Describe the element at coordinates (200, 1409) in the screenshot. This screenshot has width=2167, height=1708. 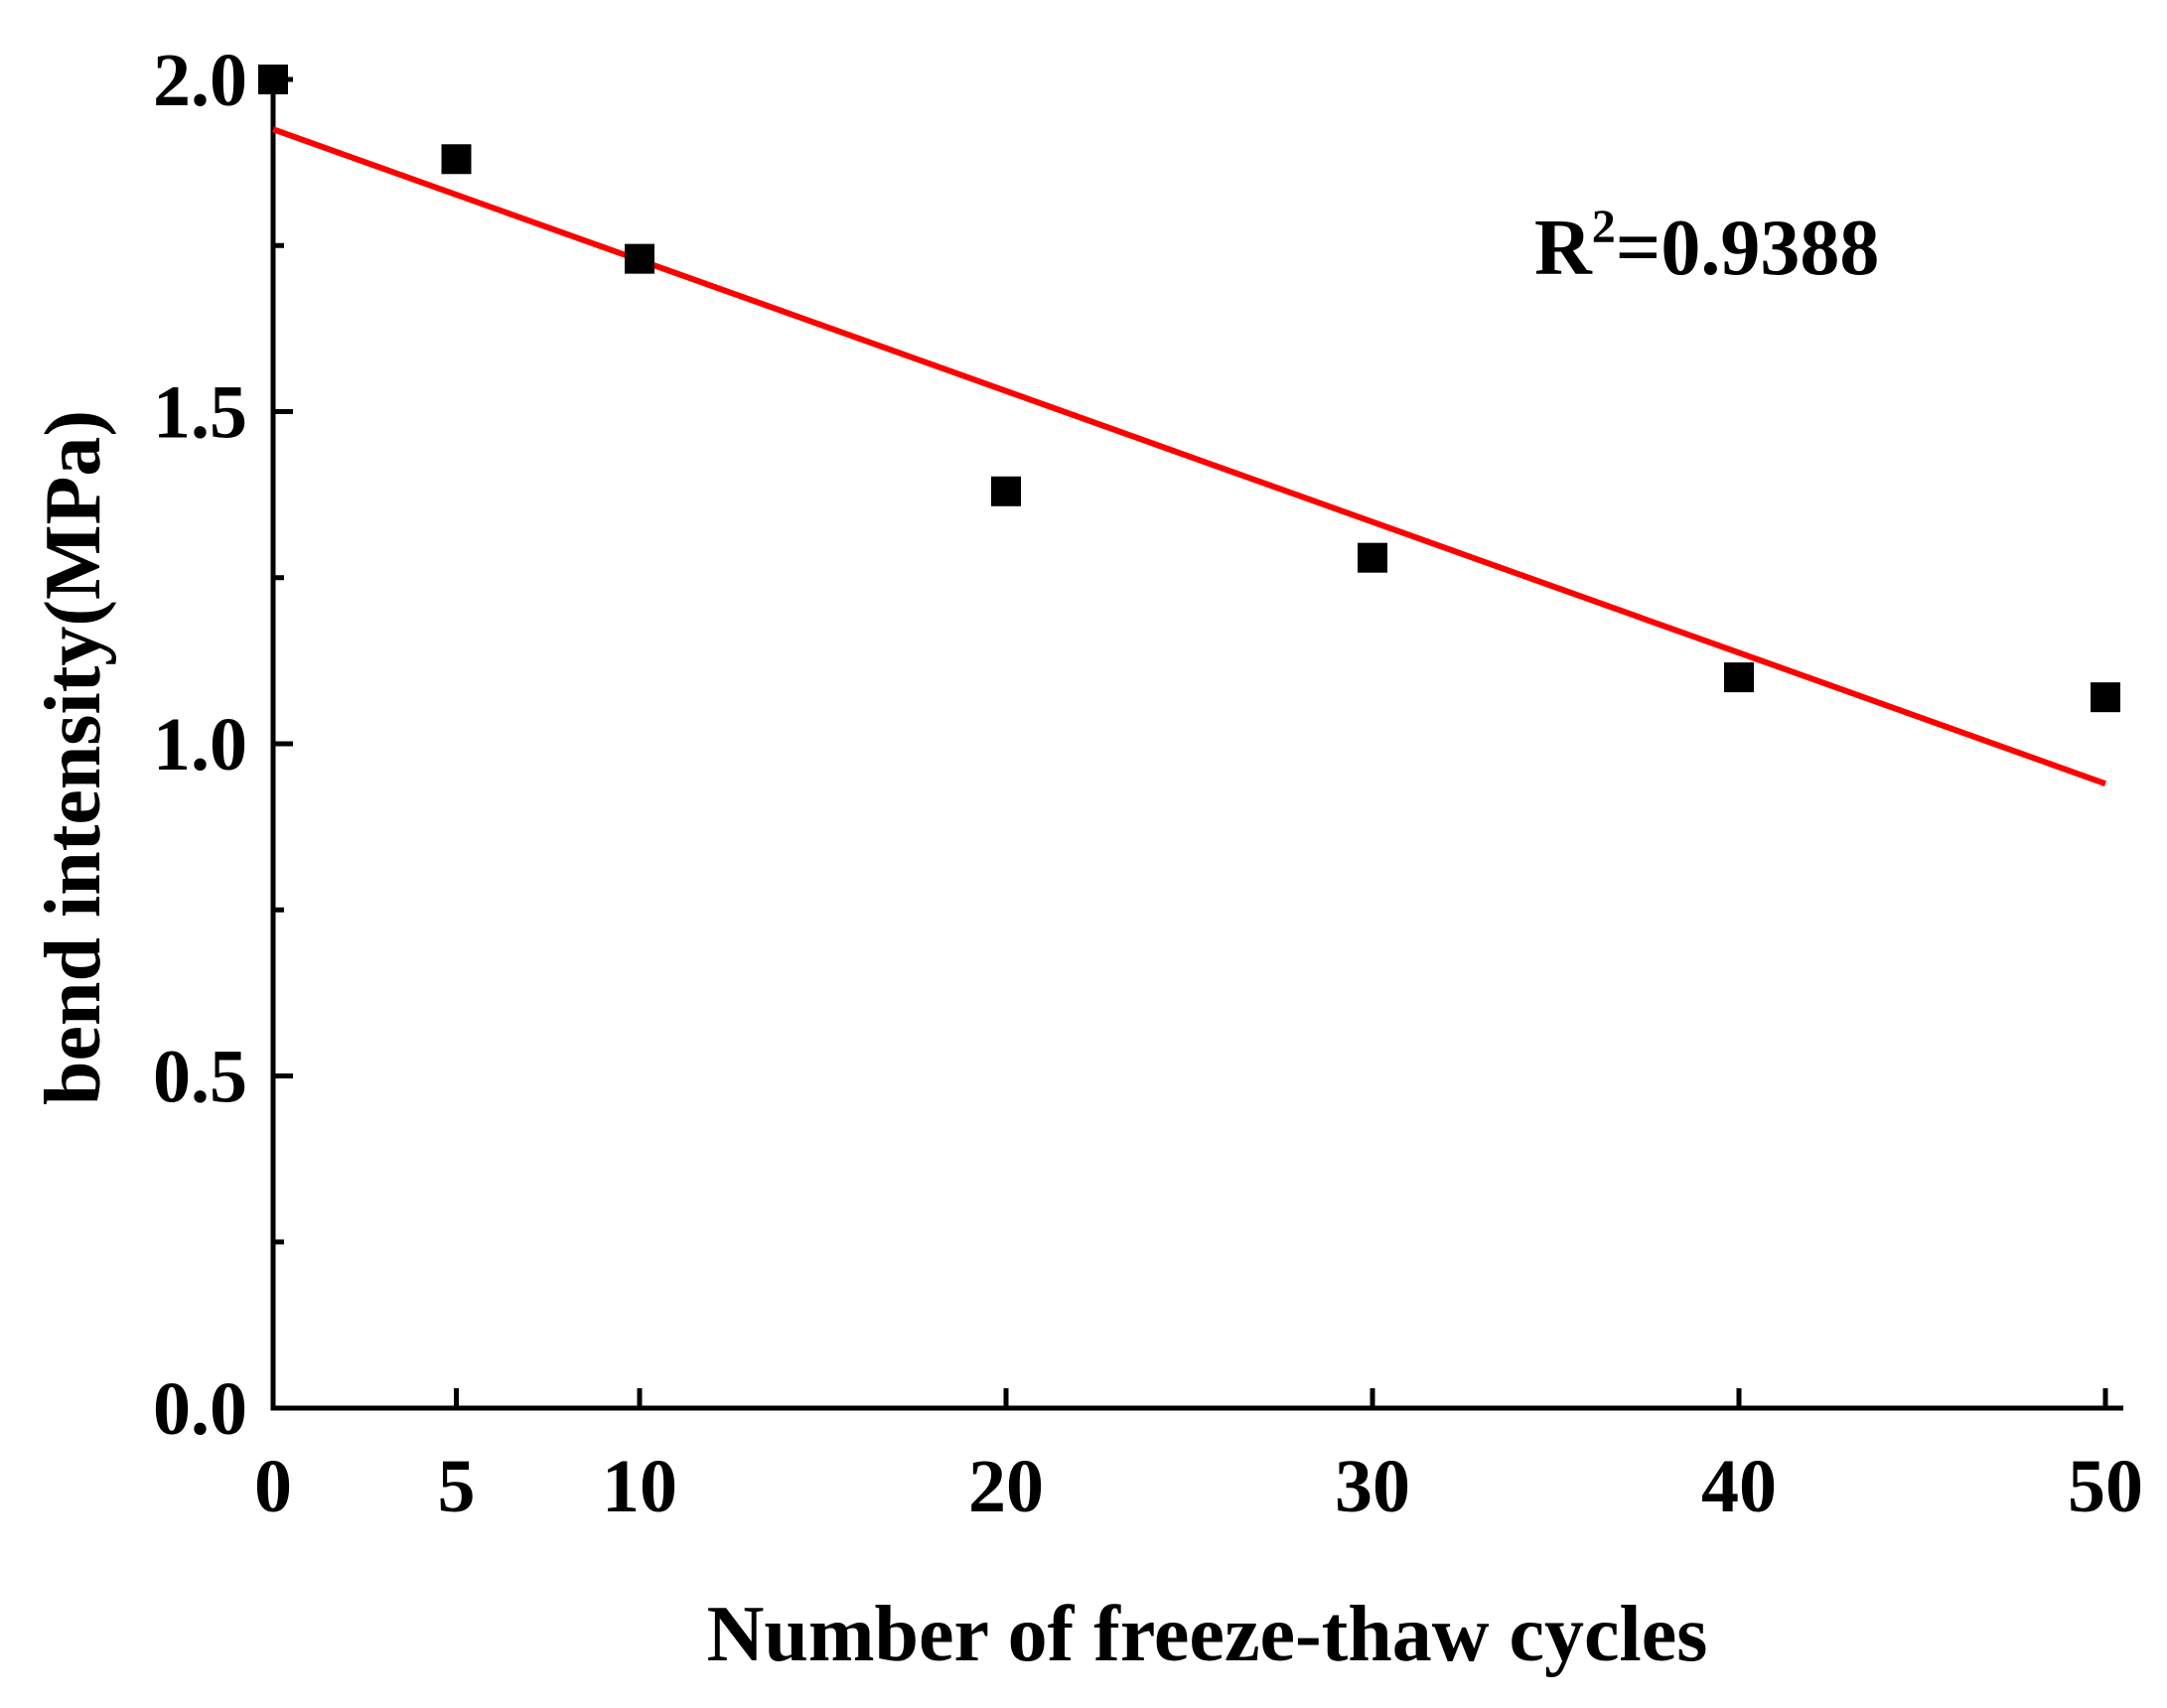
I see `y-tick-label: 0.0` at that location.